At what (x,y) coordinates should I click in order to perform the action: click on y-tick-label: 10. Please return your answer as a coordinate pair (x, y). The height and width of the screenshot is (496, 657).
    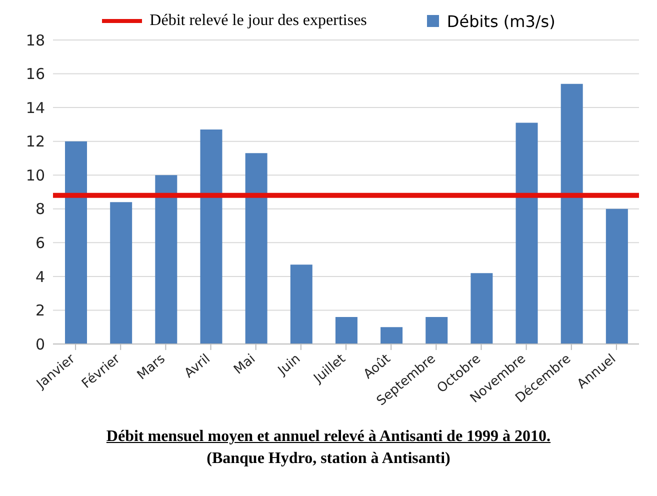
    Looking at the image, I should click on (35, 175).